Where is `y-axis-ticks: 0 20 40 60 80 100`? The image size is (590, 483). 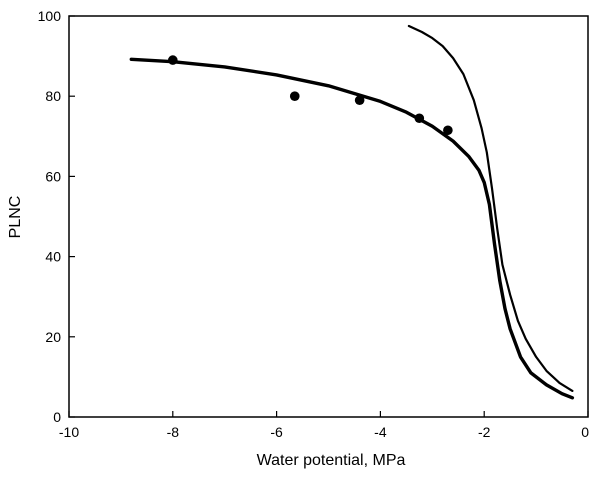
y-axis-ticks: 0 20 40 60 80 100 is located at coordinates (56, 216).